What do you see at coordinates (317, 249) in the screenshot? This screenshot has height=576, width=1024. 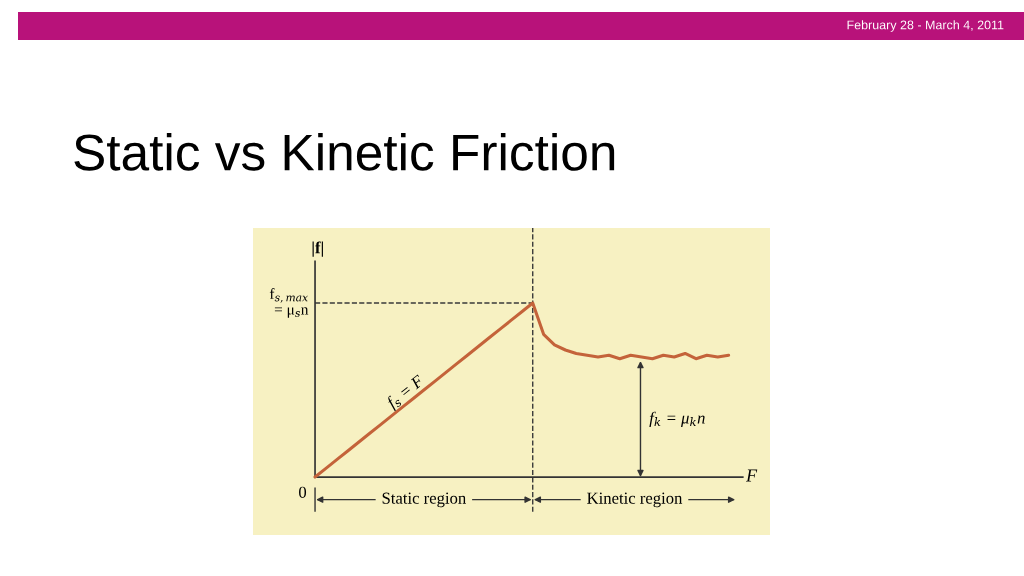 I see `y-axis-title: |f|` at bounding box center [317, 249].